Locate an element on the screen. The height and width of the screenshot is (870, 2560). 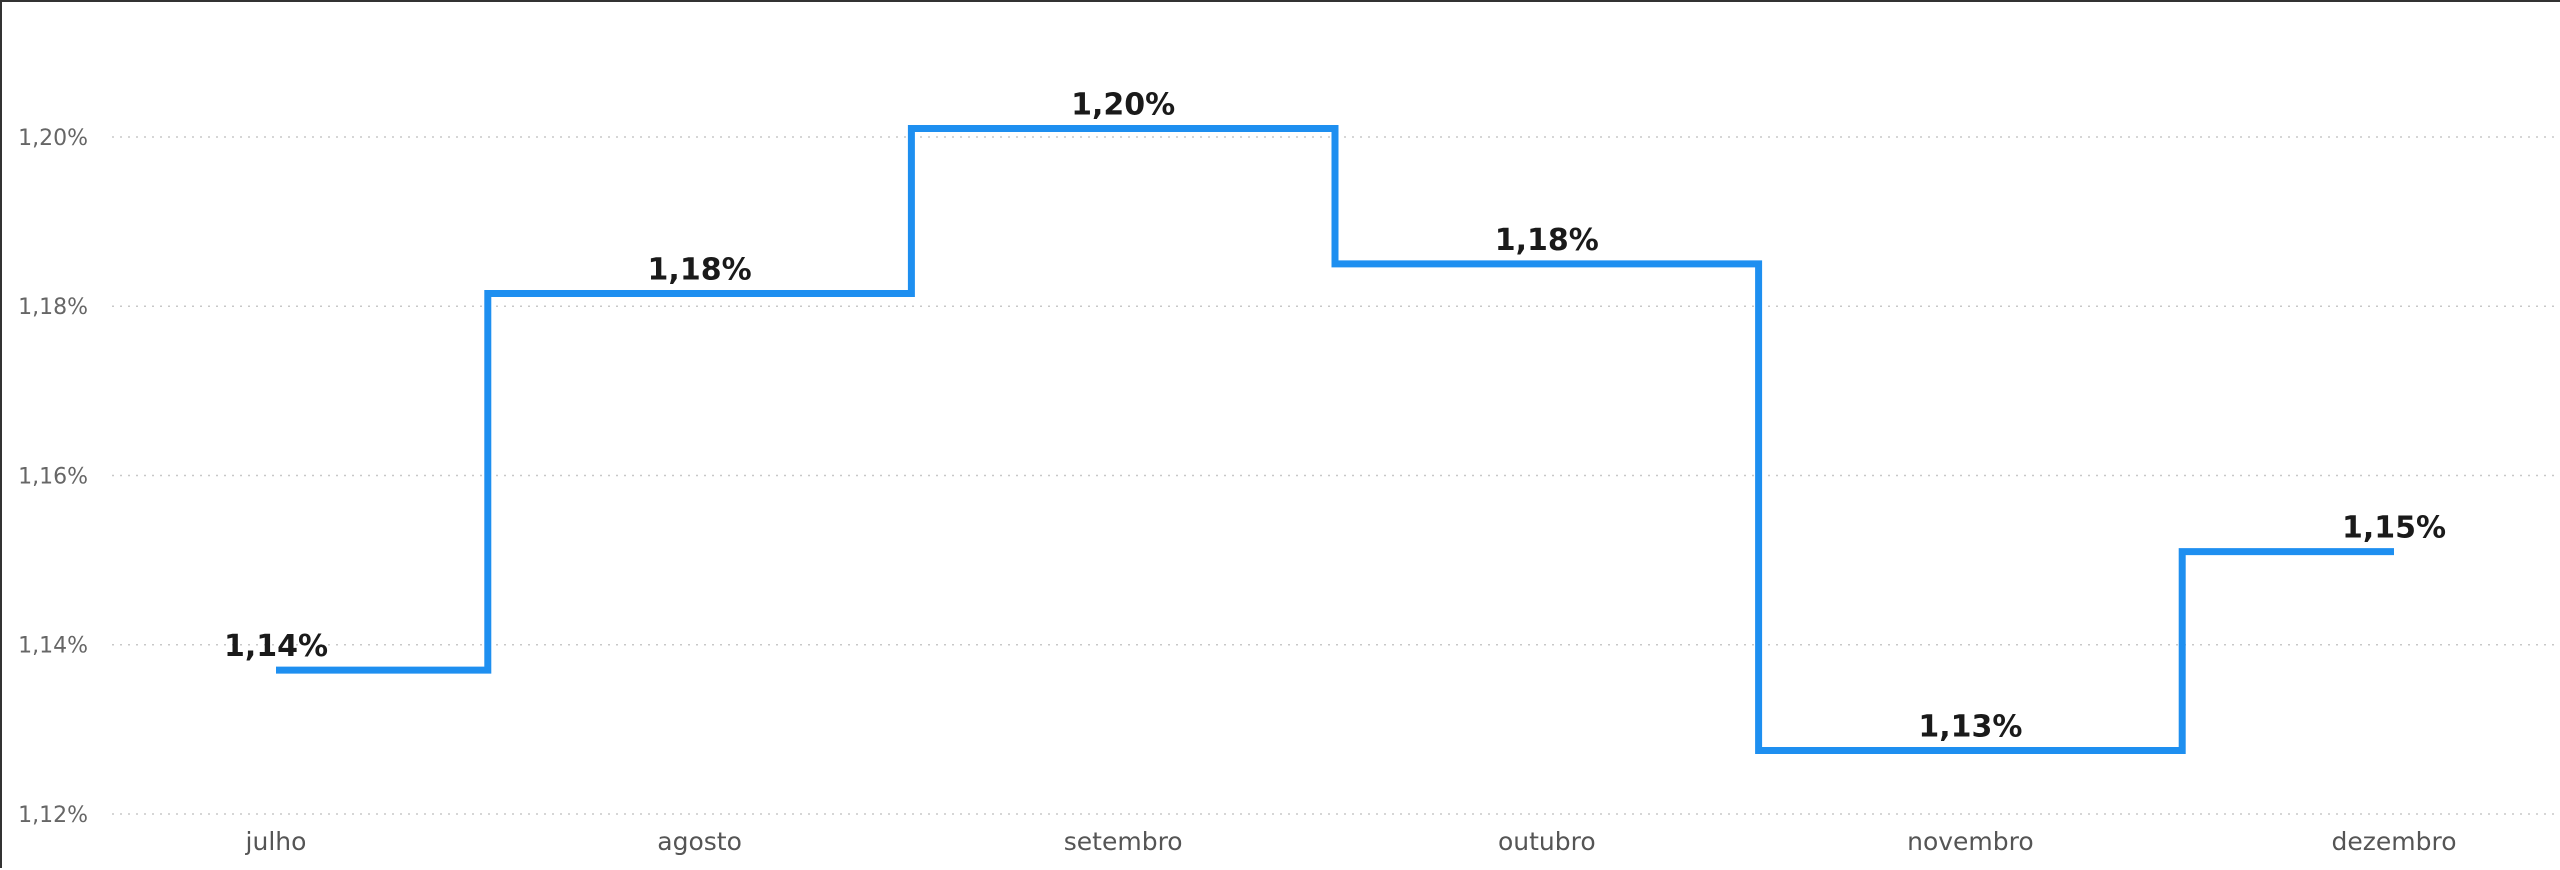
data-label: 1,13% is located at coordinates (1970, 727).